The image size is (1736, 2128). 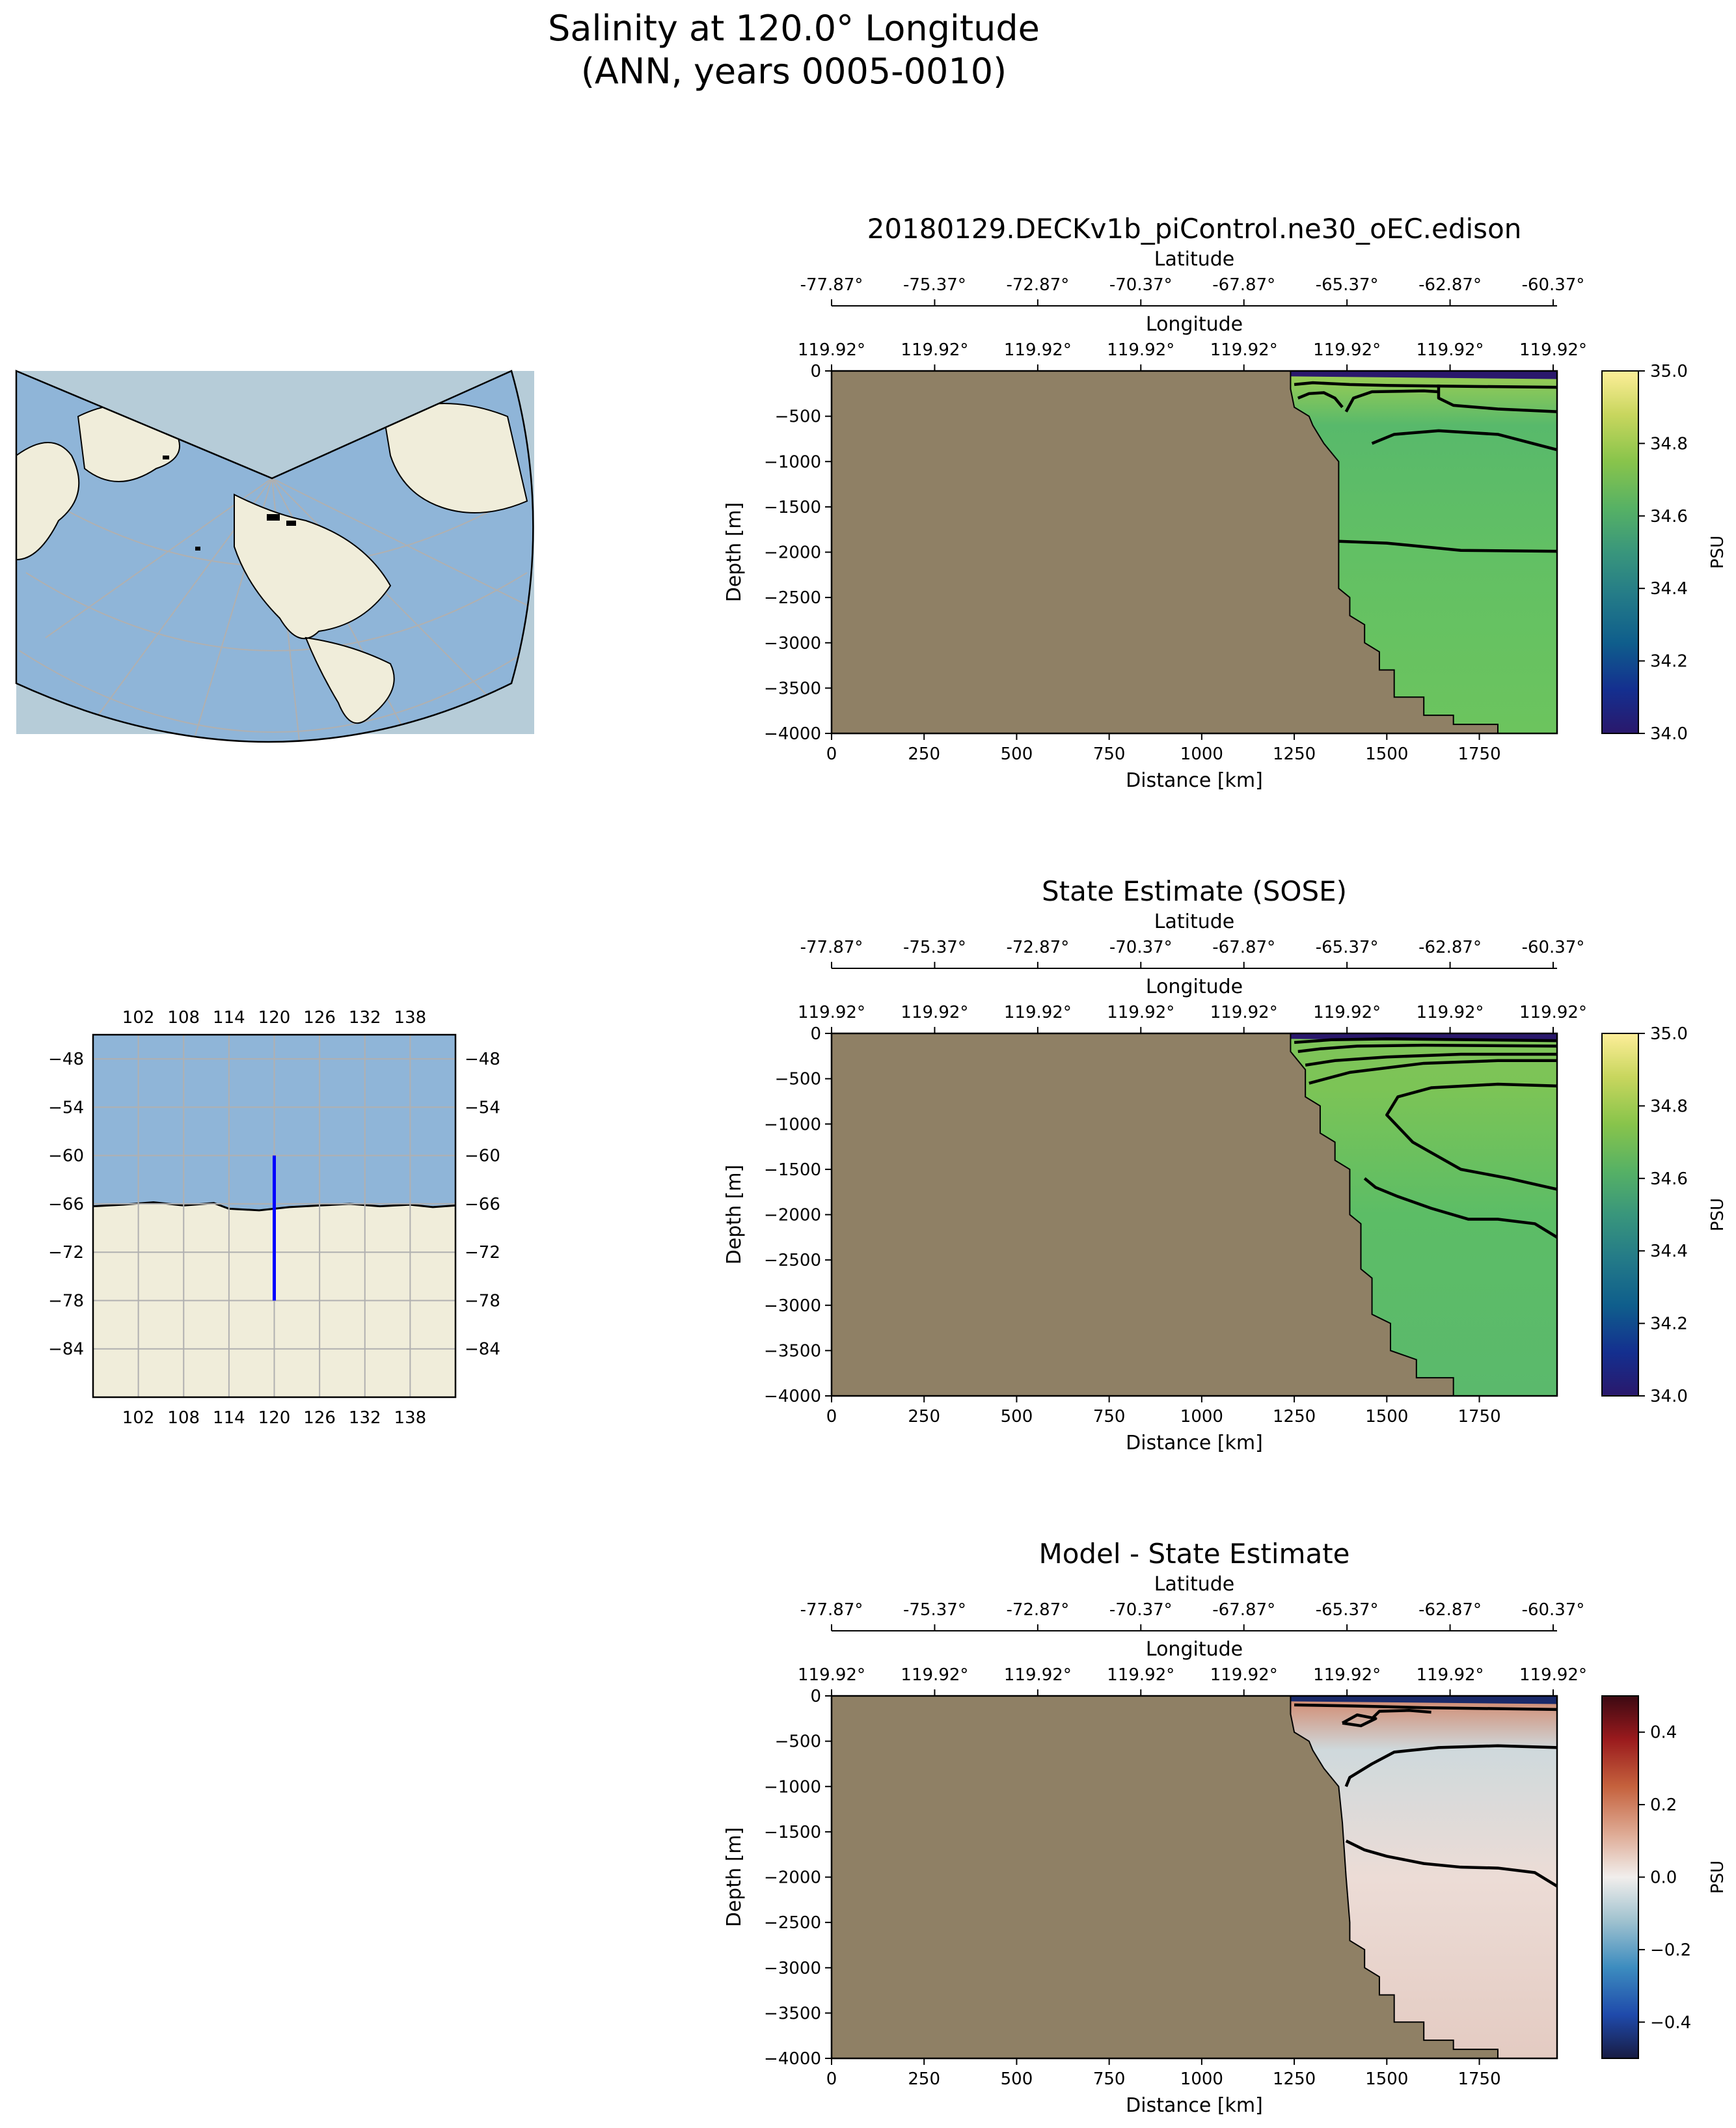 What do you see at coordinates (792, 1832) in the screenshot?
I see `y-tick-label: −1500` at bounding box center [792, 1832].